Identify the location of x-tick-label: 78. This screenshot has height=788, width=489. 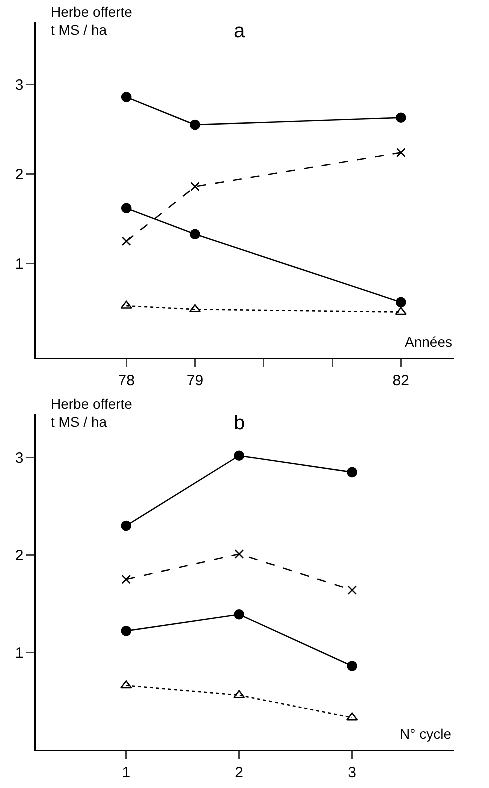
(126, 381).